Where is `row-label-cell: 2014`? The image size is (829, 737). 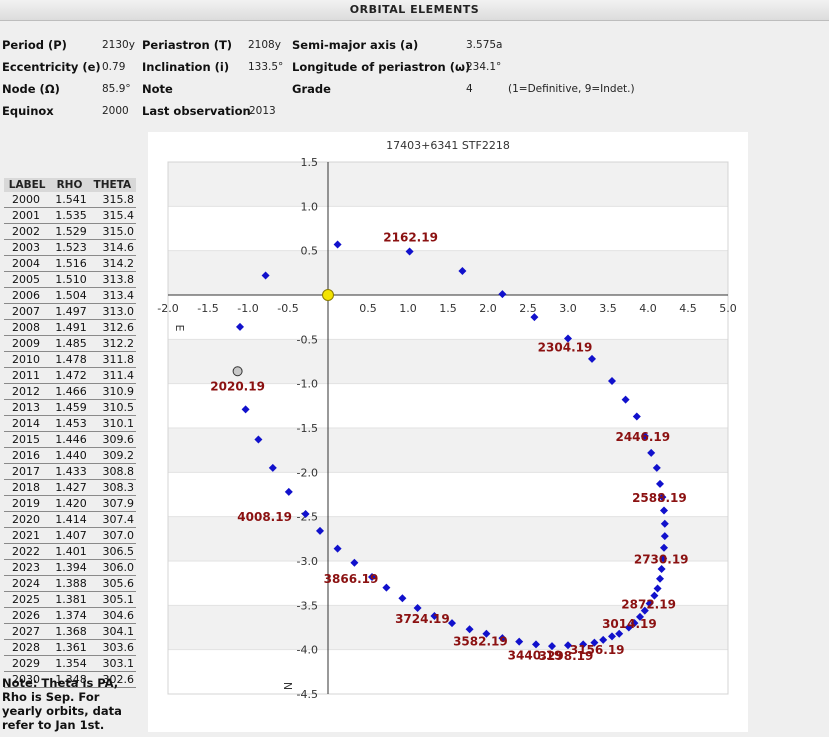
row-label-cell: 2014 is located at coordinates (27, 423).